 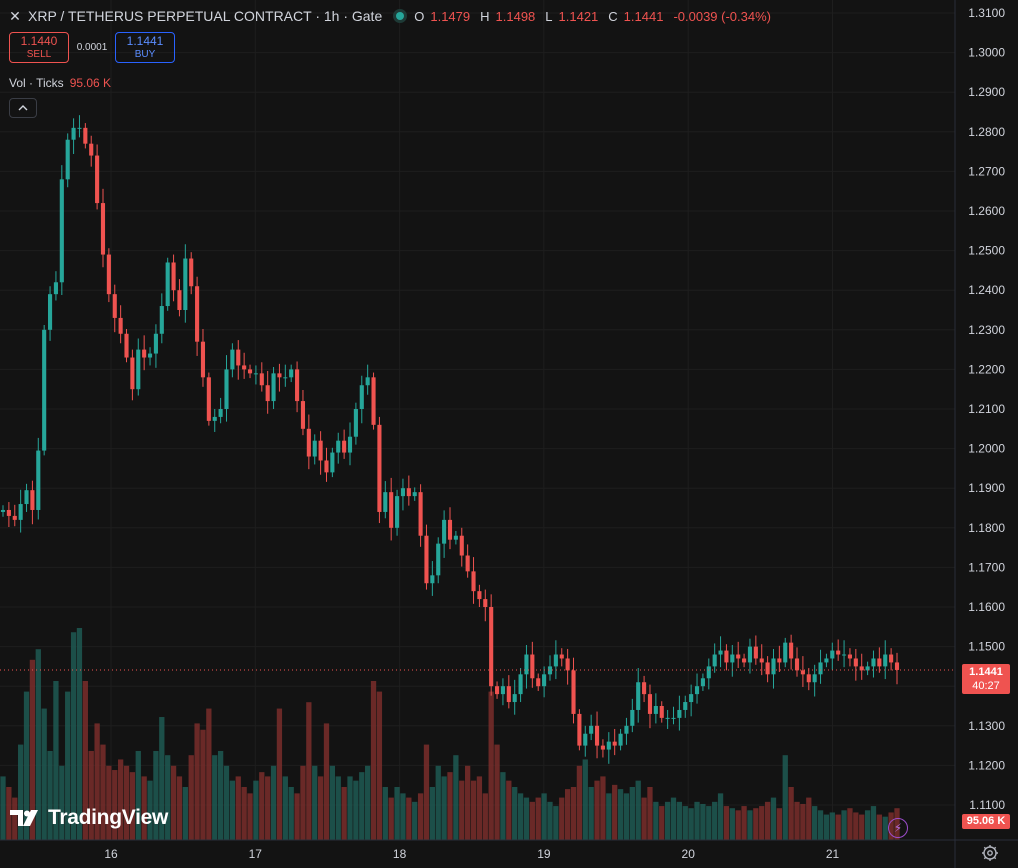 I want to click on lightning-icon: ⚡, so click(x=898, y=828).